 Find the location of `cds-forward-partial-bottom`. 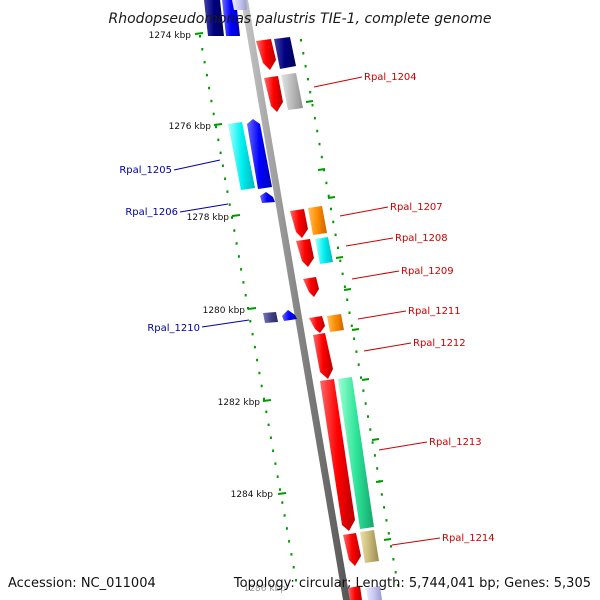

cds-forward-partial-bottom is located at coordinates (355, 593).